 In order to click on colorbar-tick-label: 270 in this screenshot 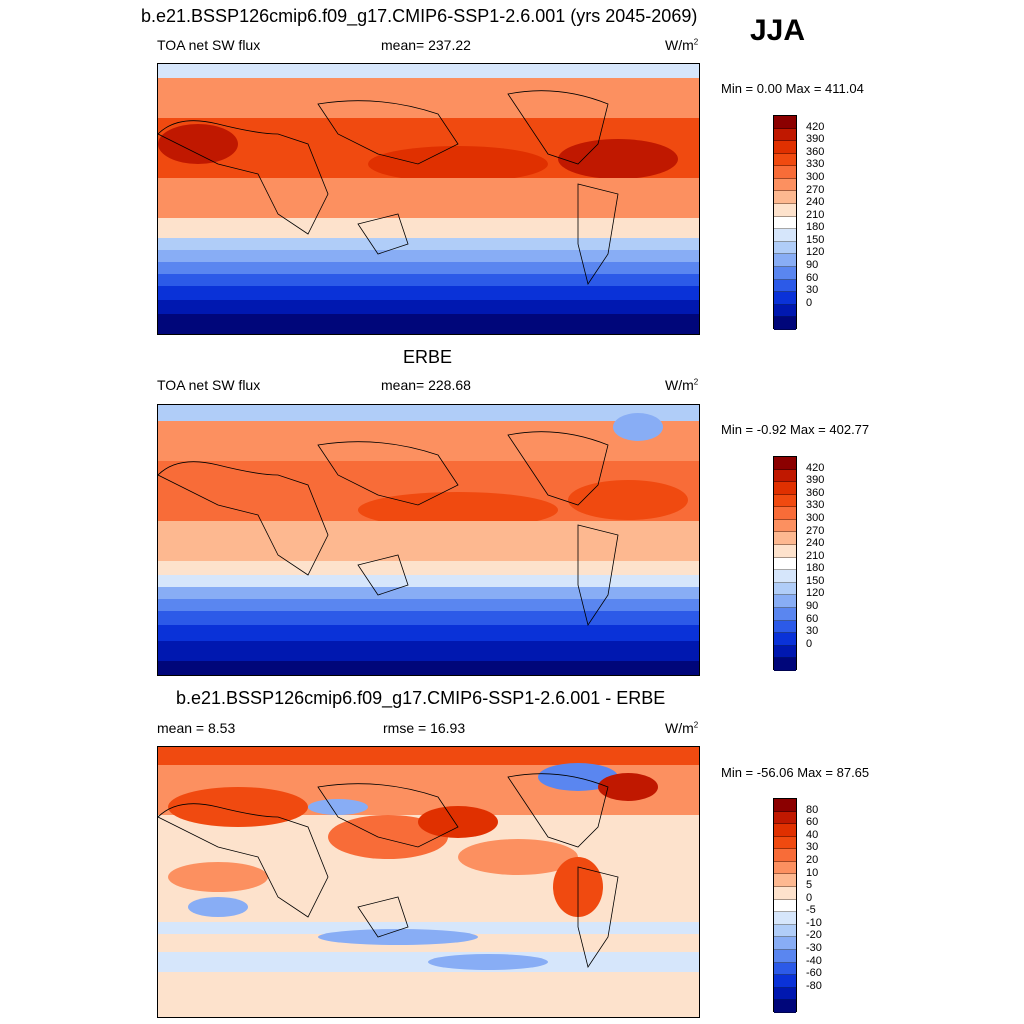, I will do `click(815, 530)`.